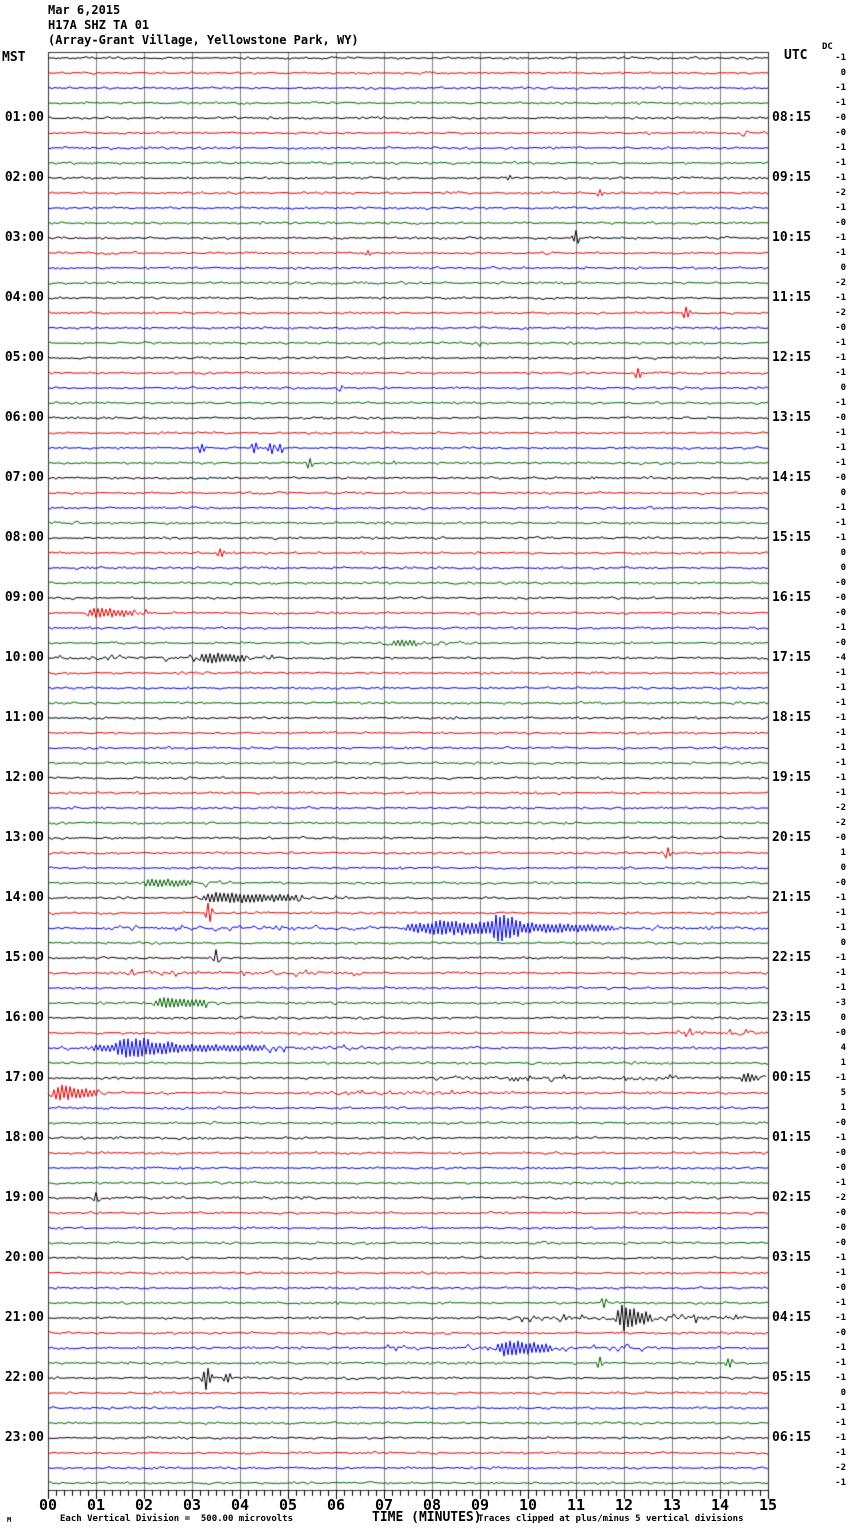 The image size is (850, 1534). What do you see at coordinates (792, 957) in the screenshot?
I see `right-hour-label: 22:15` at bounding box center [792, 957].